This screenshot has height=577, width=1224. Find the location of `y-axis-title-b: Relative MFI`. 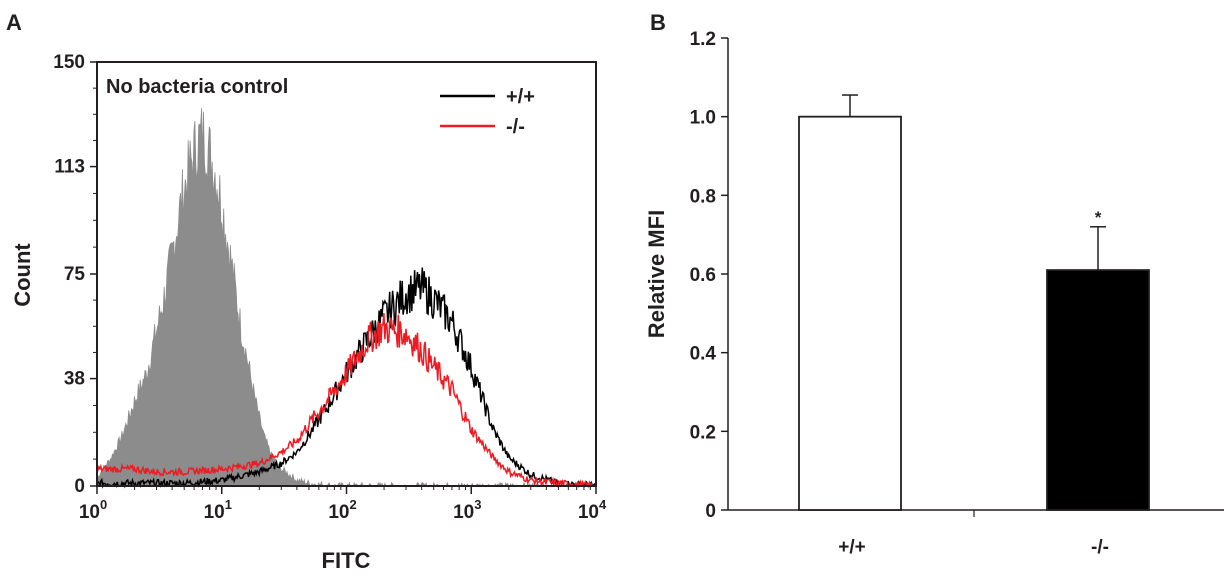

y-axis-title-b: Relative MFI is located at coordinates (656, 274).